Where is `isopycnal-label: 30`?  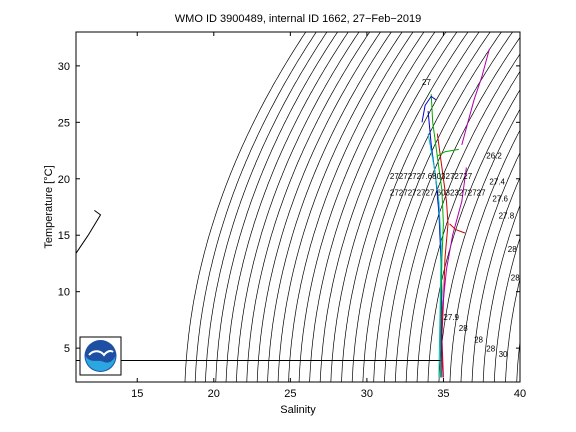
isopycnal-label: 30 is located at coordinates (503, 354).